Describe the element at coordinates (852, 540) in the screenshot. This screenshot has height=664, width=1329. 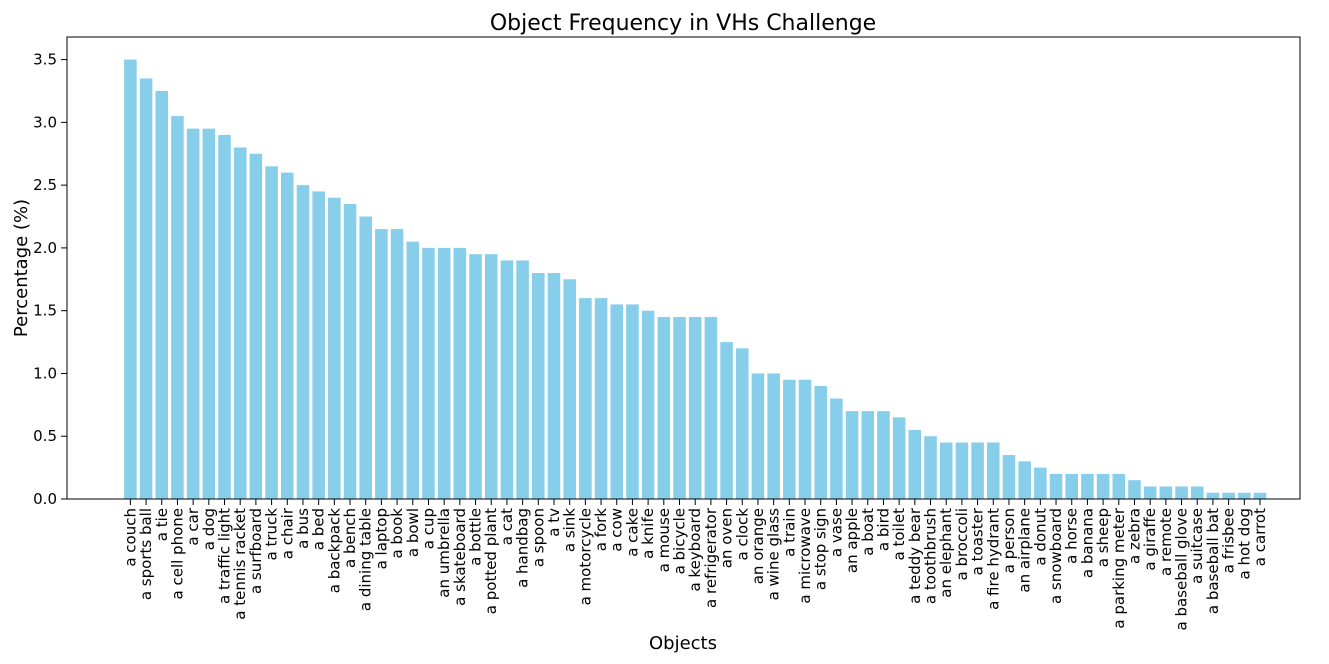
I see `x-tick-label: an apple` at that location.